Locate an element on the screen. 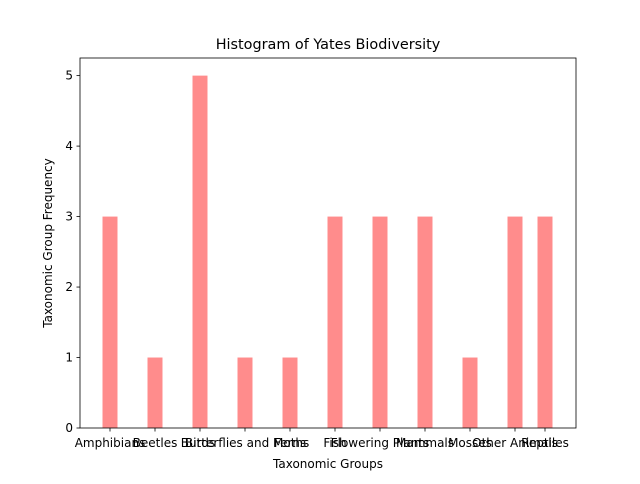 This screenshot has width=640, height=484. y-tick-label: 5 is located at coordinates (69, 76).